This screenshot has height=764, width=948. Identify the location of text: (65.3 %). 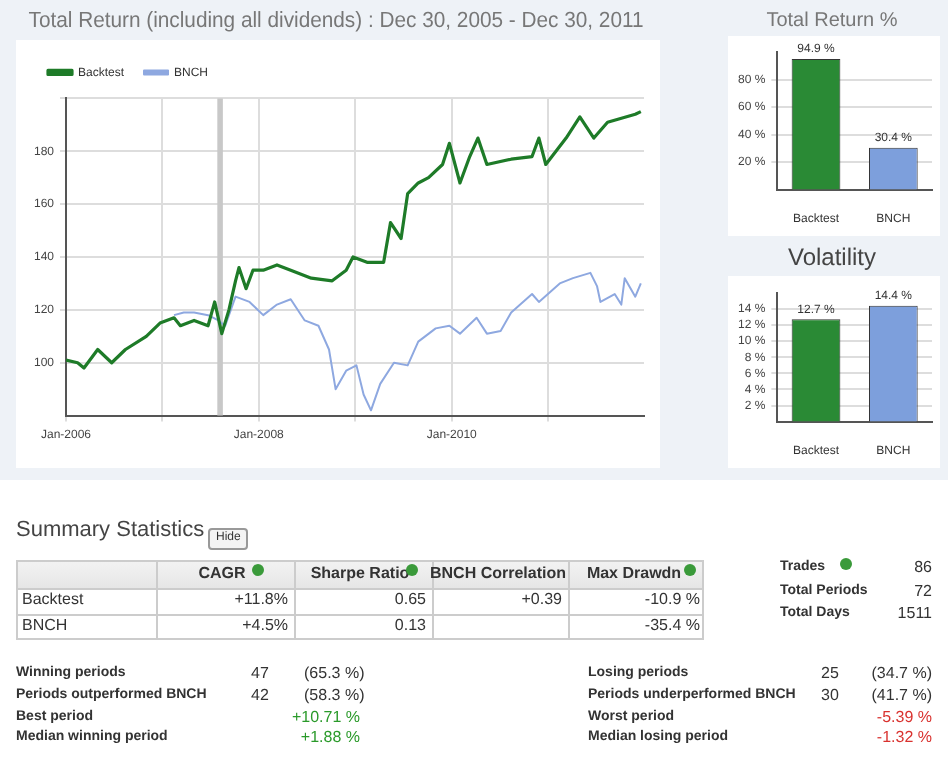
(334, 674).